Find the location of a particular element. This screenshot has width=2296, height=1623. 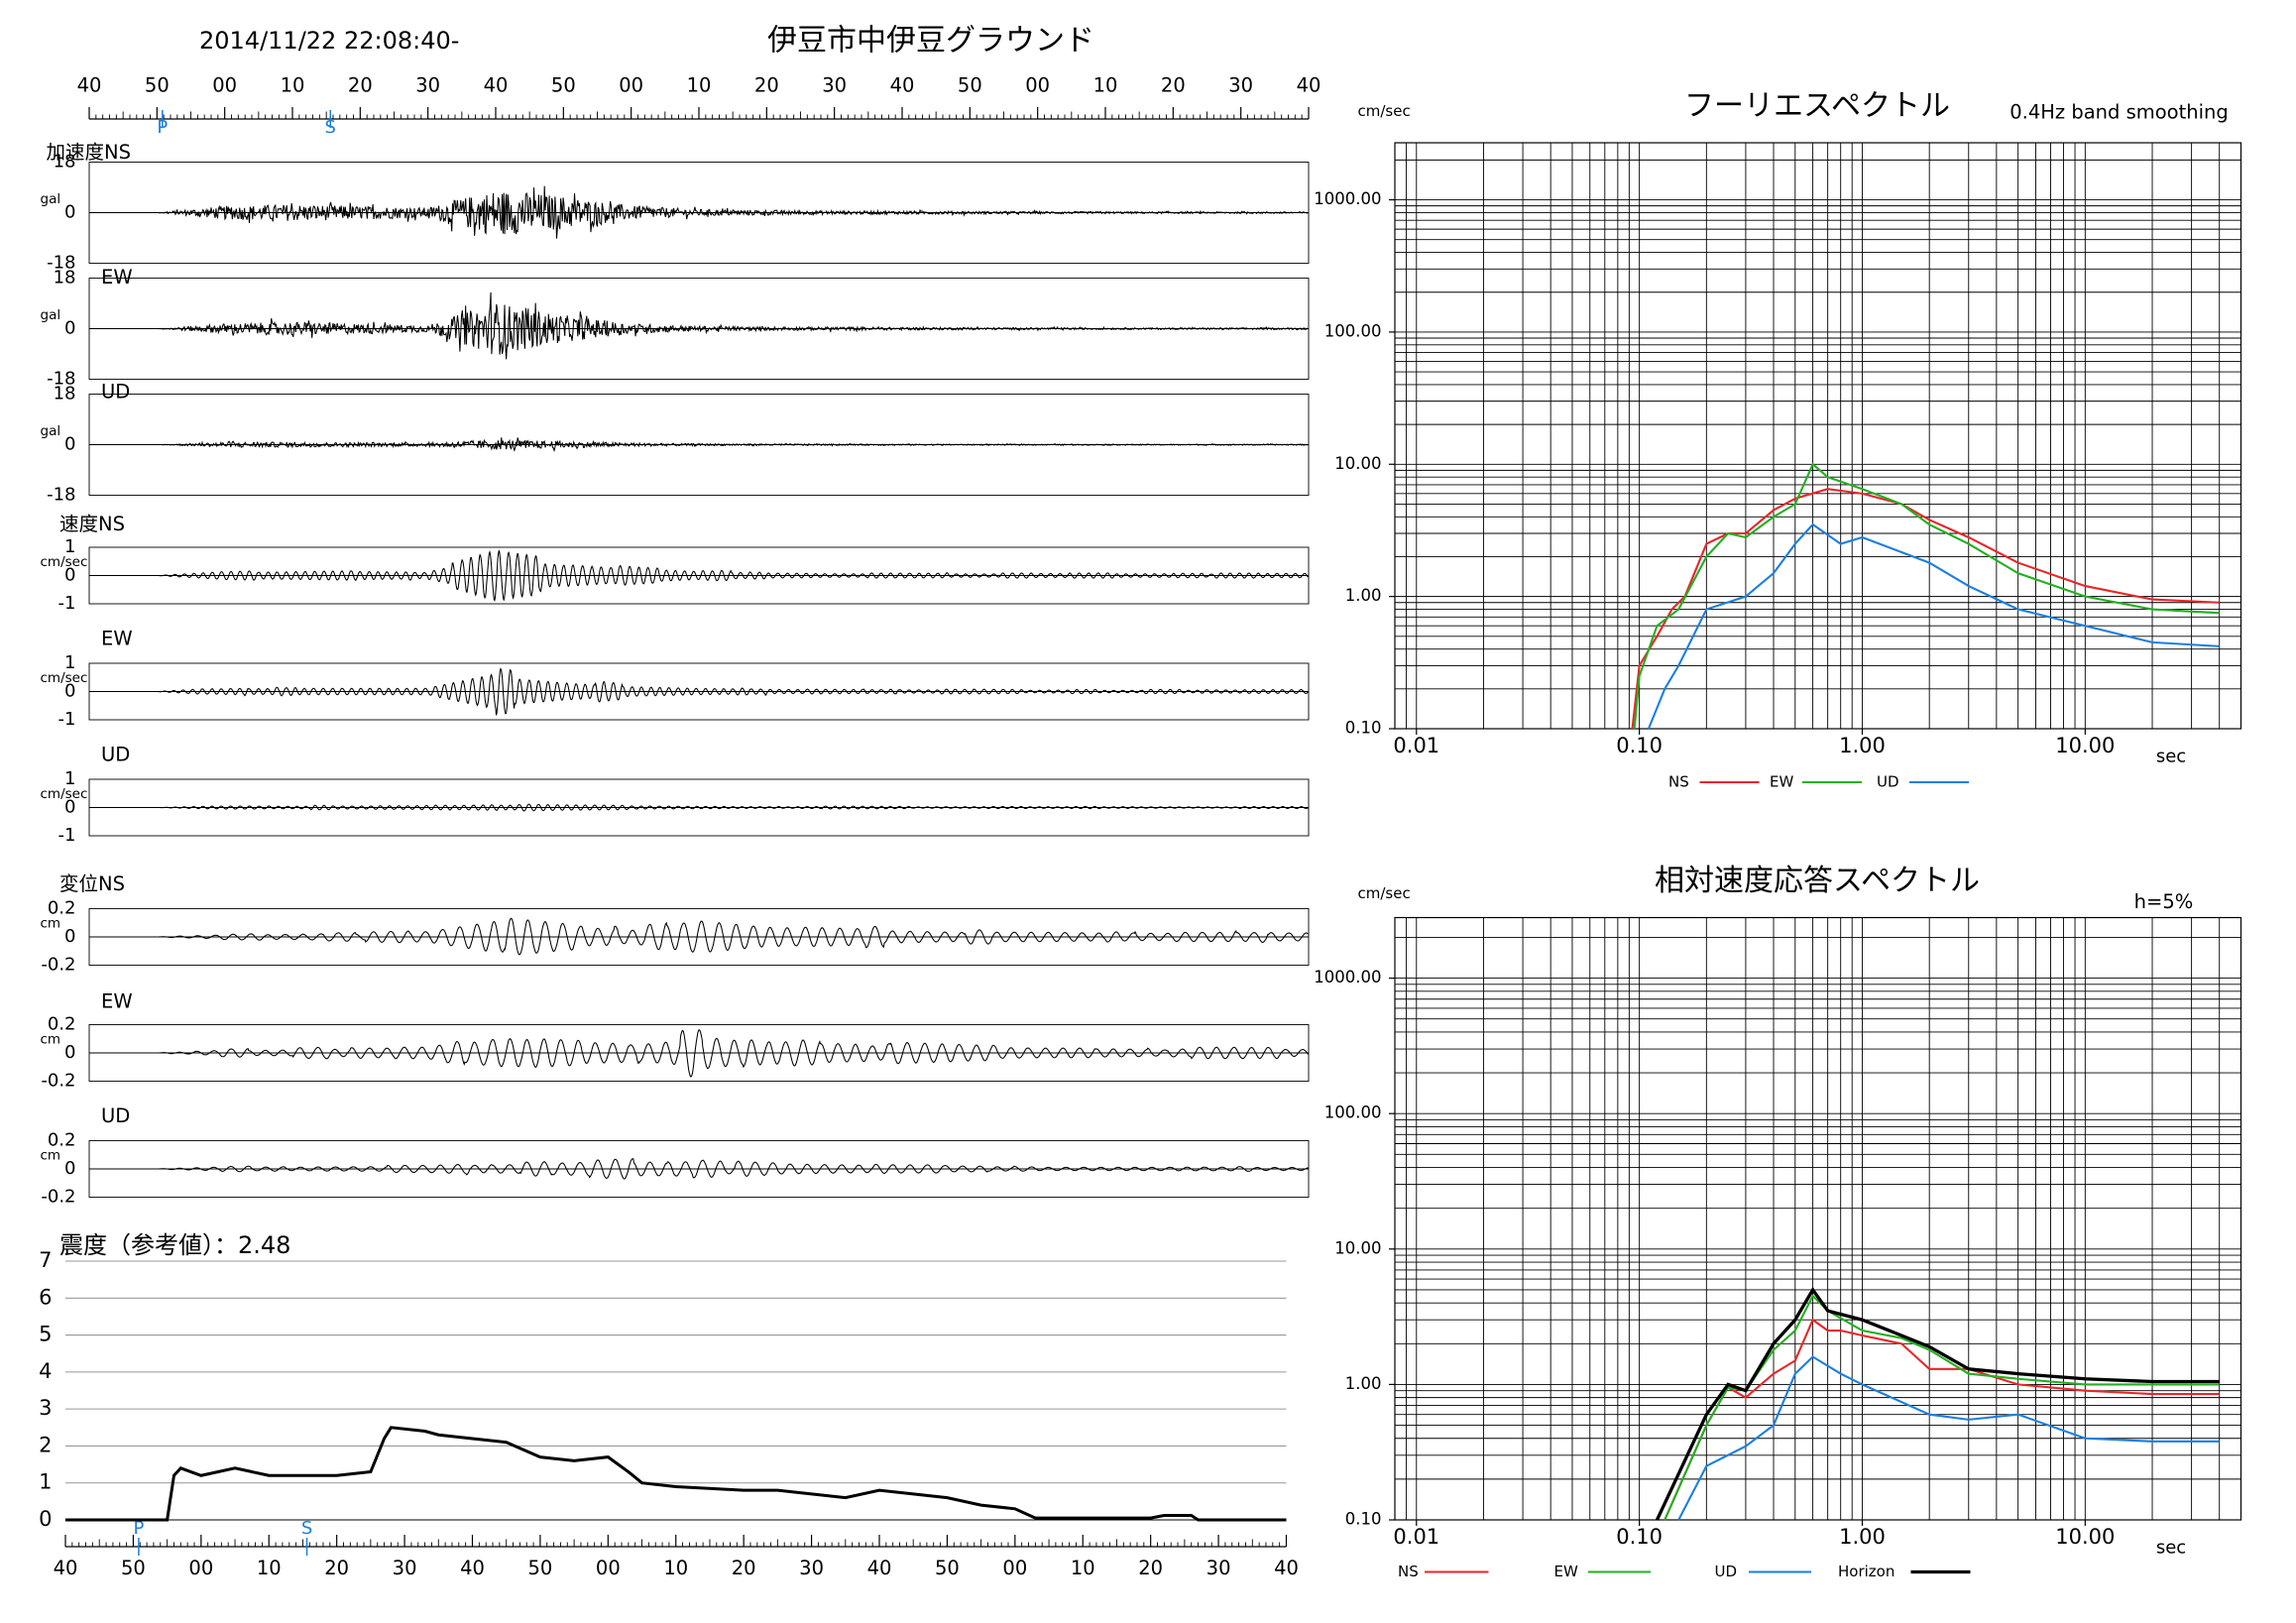

y-tick-label: 100.00 is located at coordinates (1353, 1112).